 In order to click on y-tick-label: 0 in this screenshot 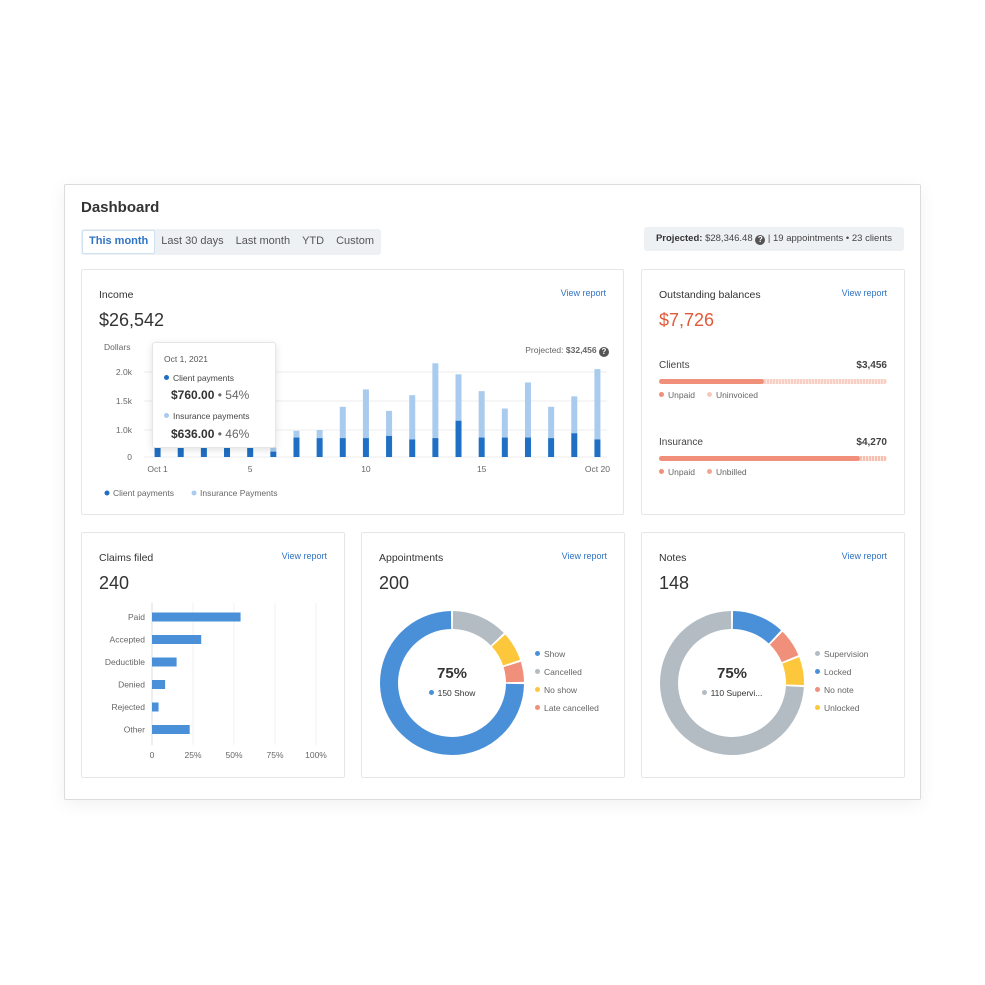, I will do `click(129, 457)`.